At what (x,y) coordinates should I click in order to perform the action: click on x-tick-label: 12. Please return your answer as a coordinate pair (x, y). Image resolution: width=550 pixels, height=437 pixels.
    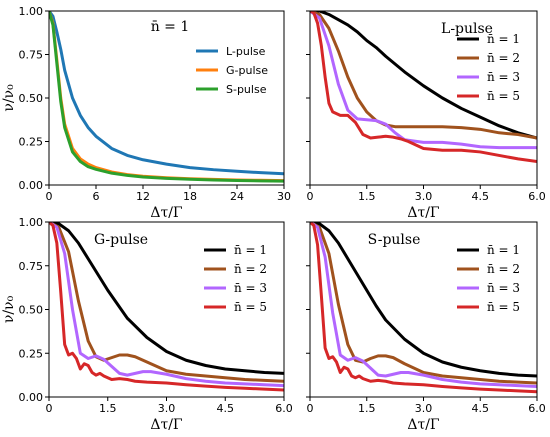
    Looking at the image, I should click on (143, 196).